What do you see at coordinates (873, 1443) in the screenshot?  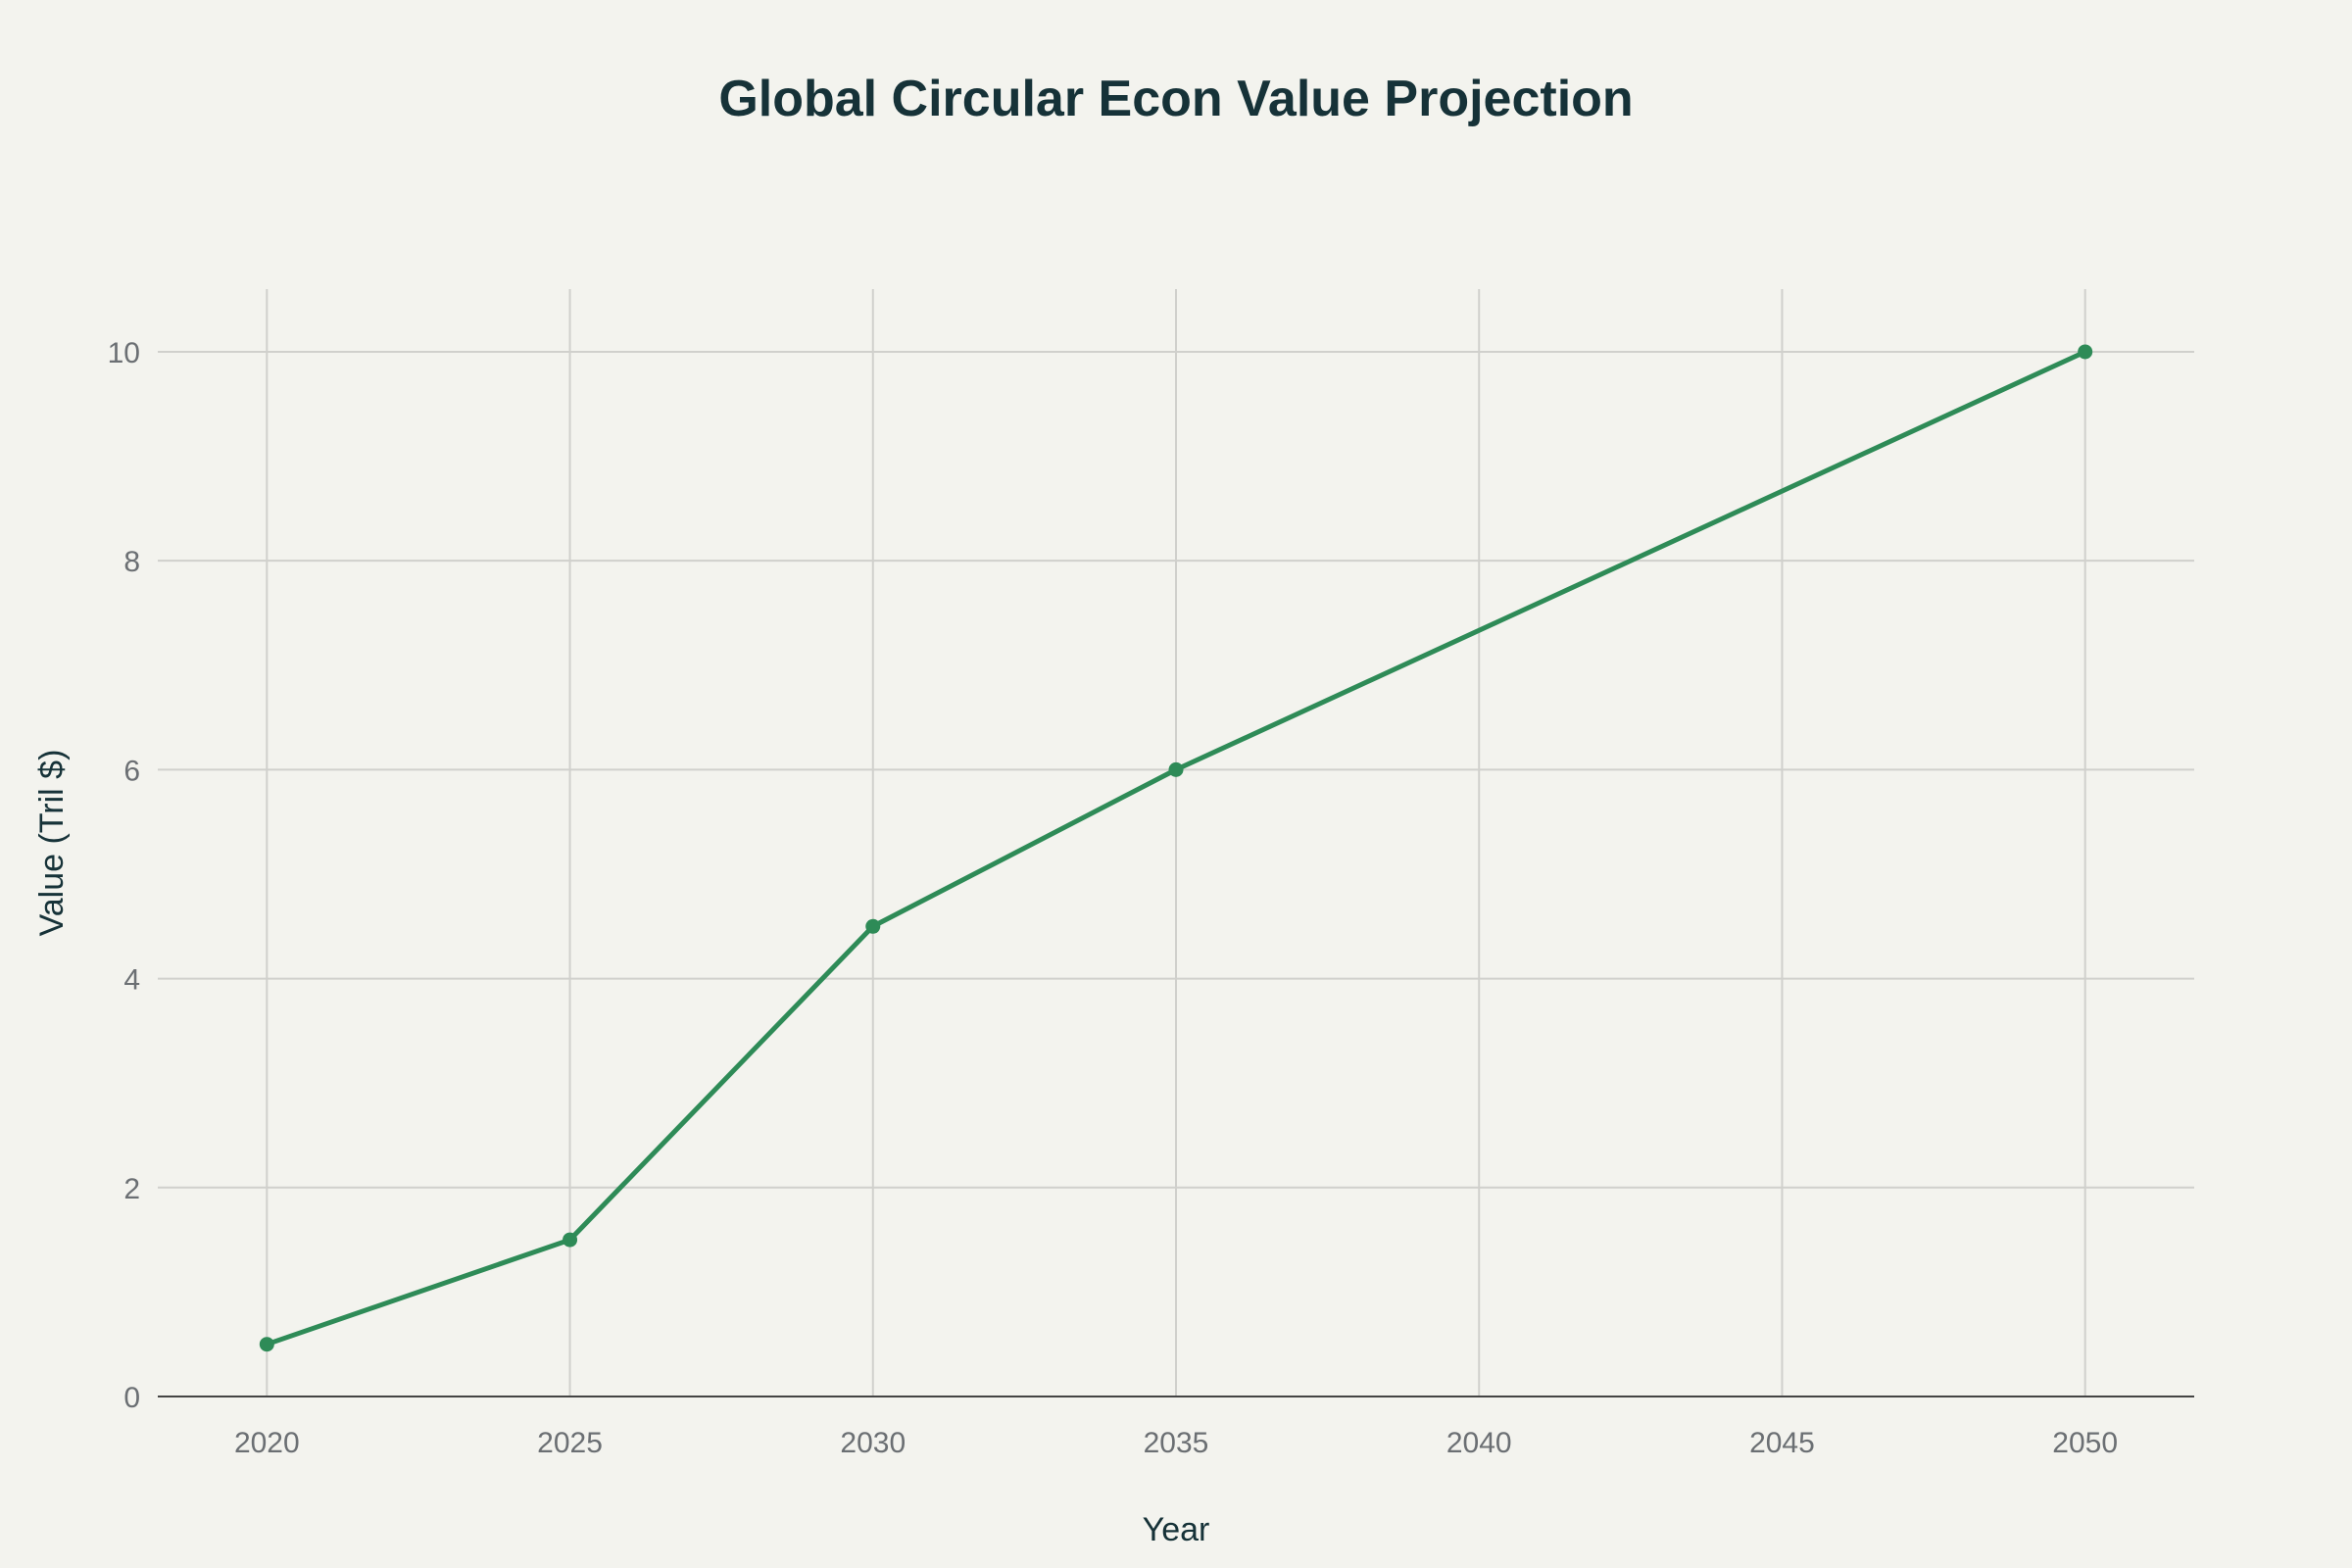 I see `x-tick-label: 2030` at bounding box center [873, 1443].